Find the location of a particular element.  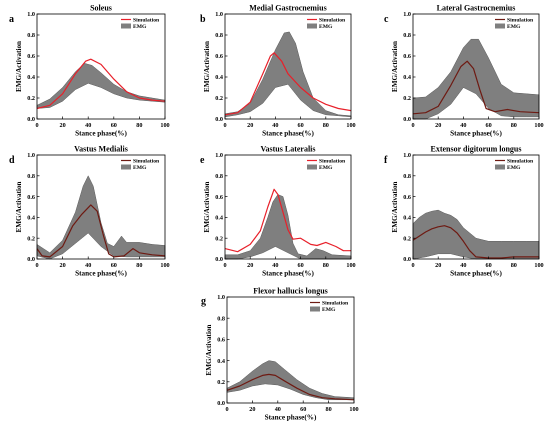

chart-title: Flexor hallucis longus is located at coordinates (290, 291).